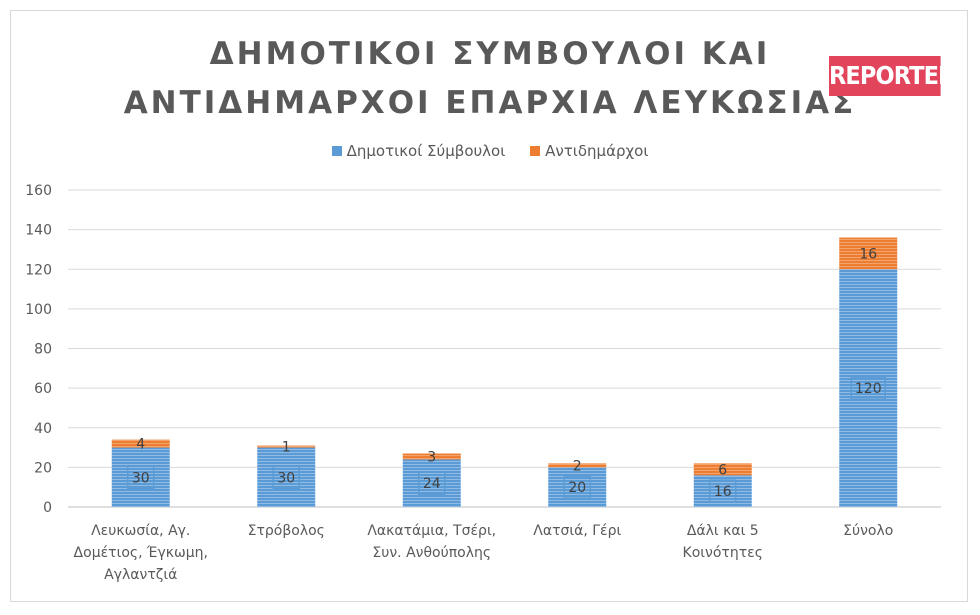  Describe the element at coordinates (38, 191) in the screenshot. I see `y-tick-label-160: 160` at that location.